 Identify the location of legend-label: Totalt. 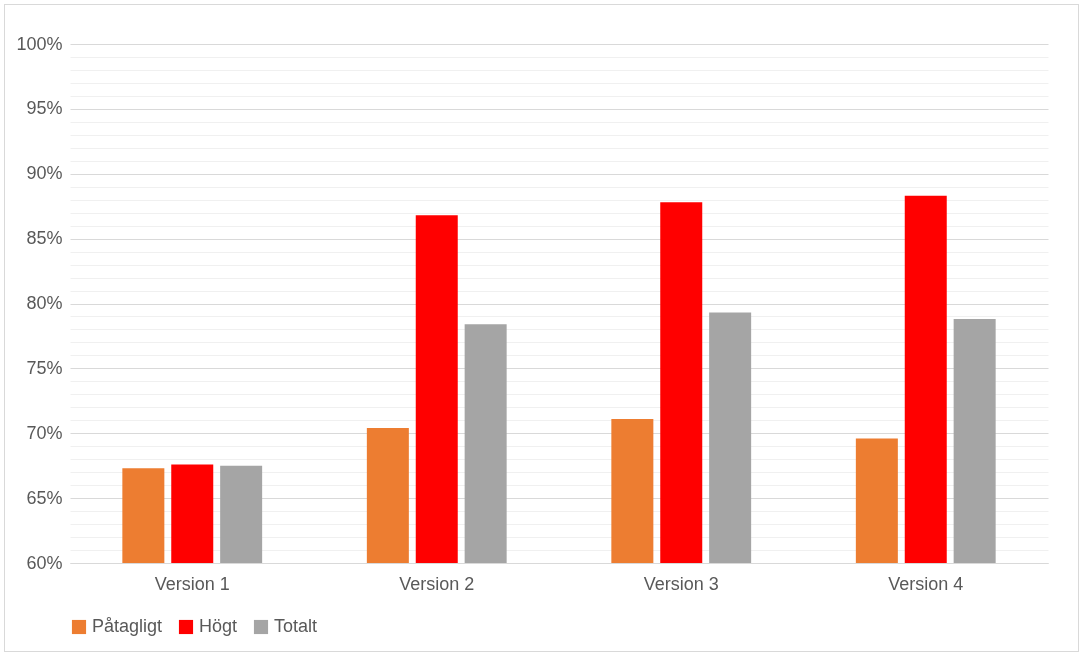
(296, 626).